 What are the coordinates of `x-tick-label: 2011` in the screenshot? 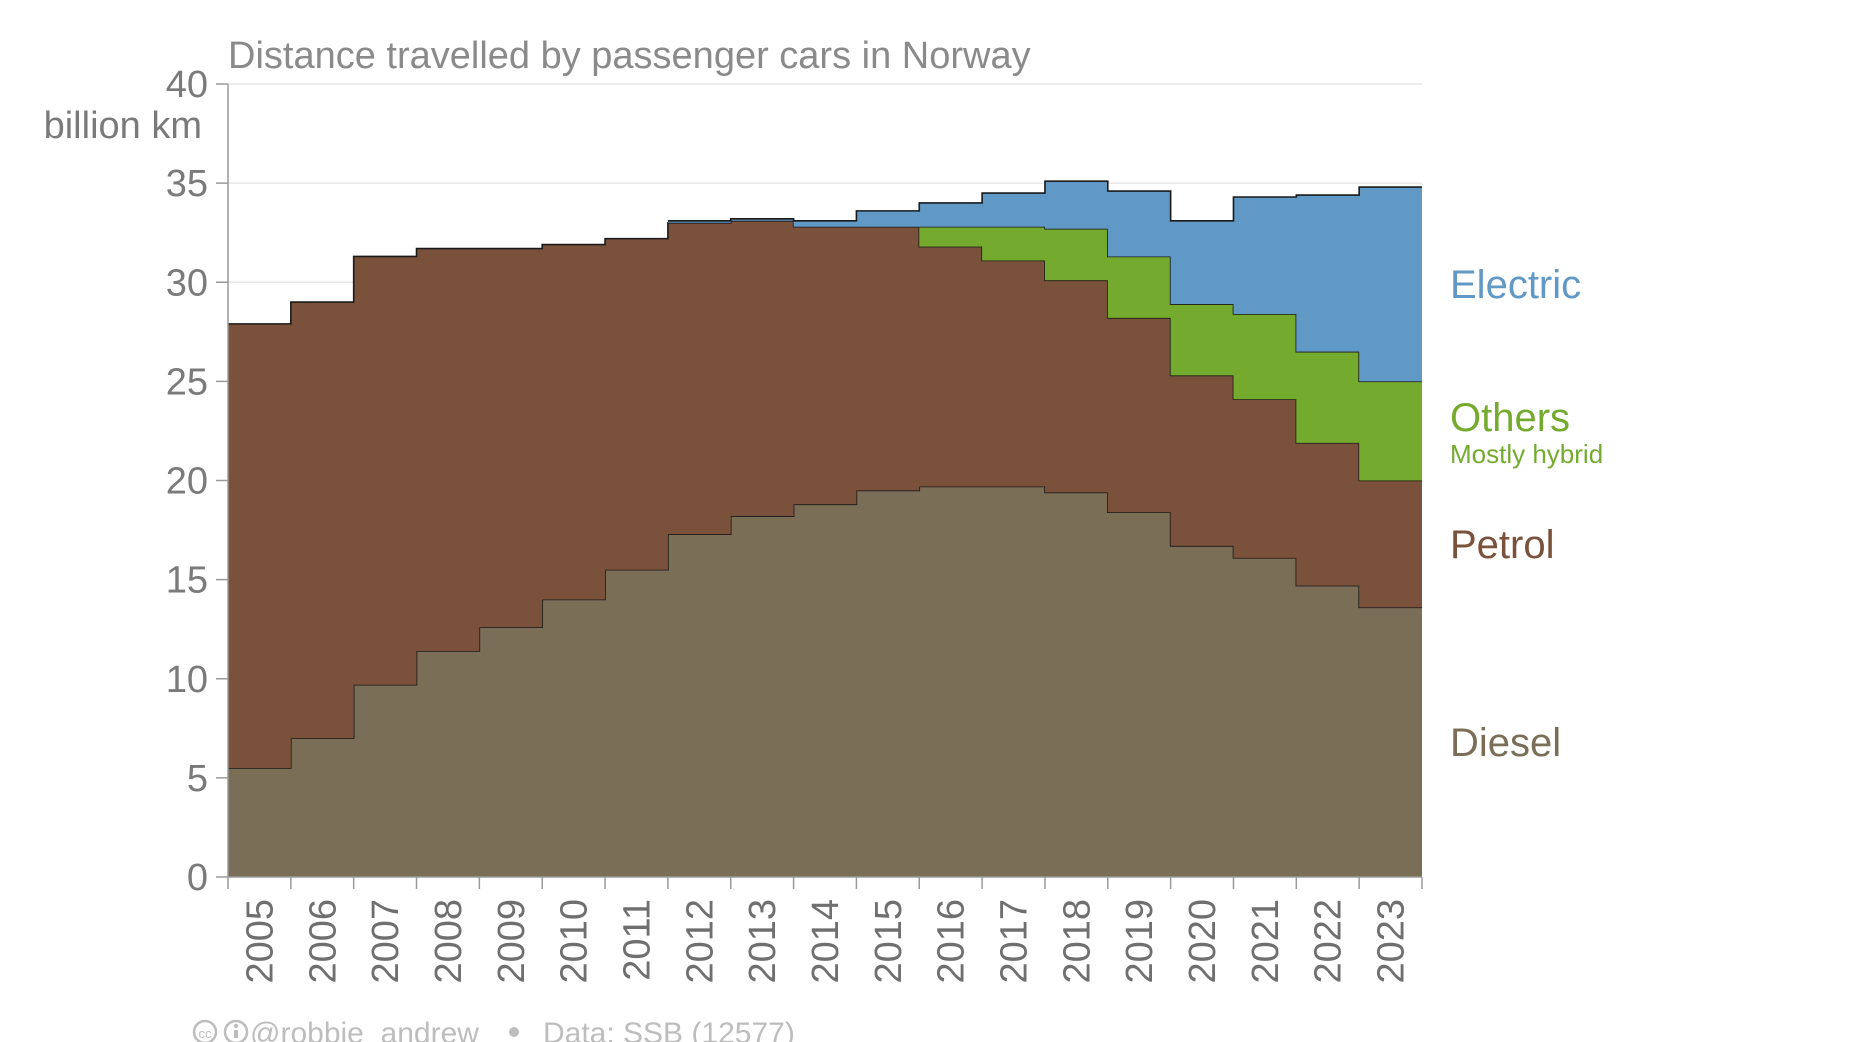 It's located at (637, 940).